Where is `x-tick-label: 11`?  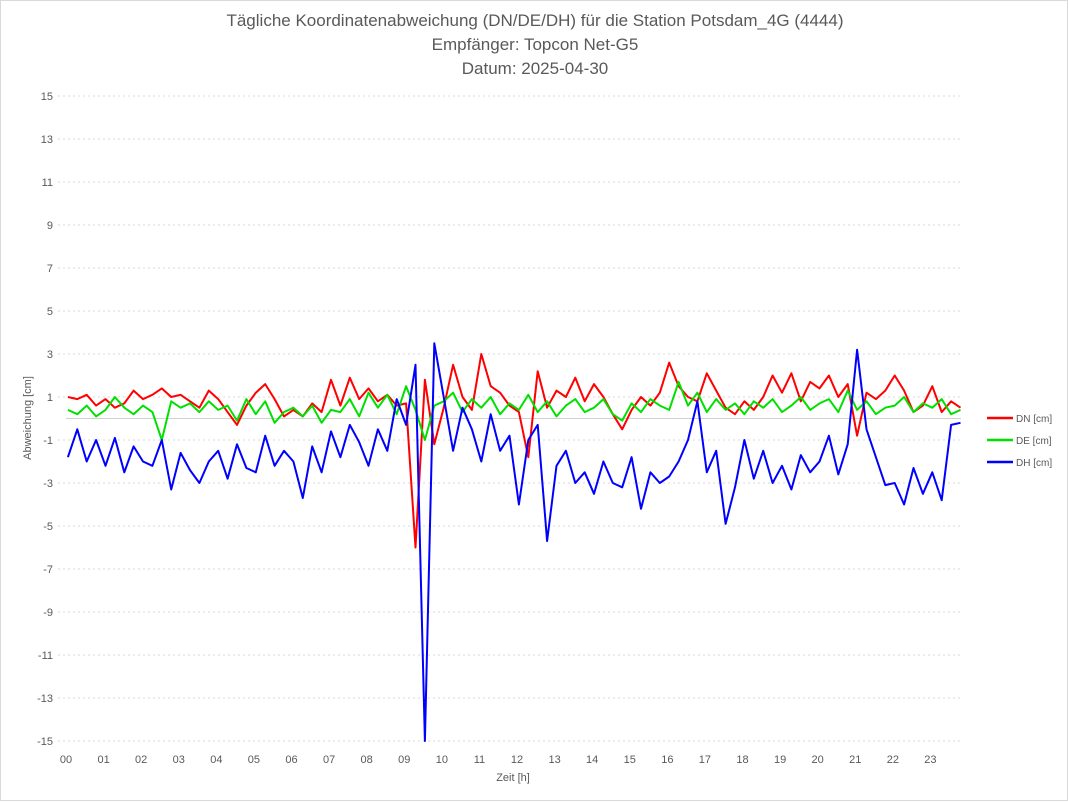 x-tick-label: 11 is located at coordinates (479, 760).